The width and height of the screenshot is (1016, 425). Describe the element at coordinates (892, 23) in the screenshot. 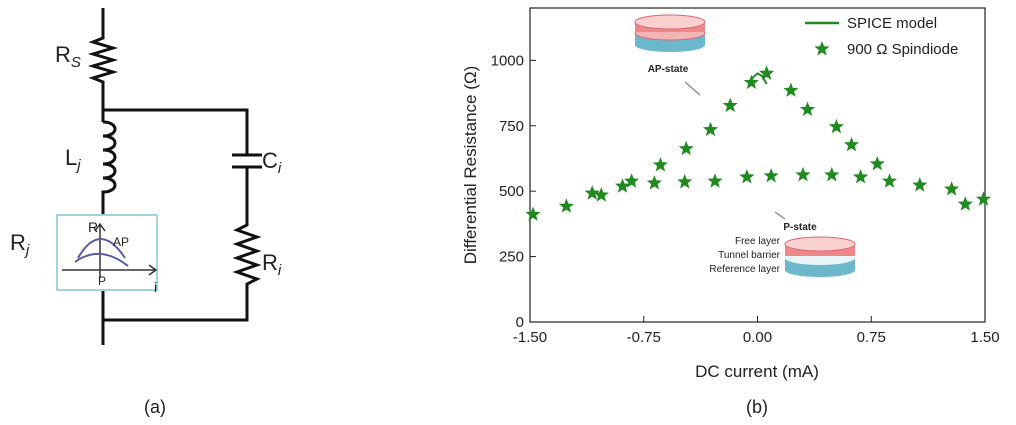

I see `legend-label: SPICE model` at that location.